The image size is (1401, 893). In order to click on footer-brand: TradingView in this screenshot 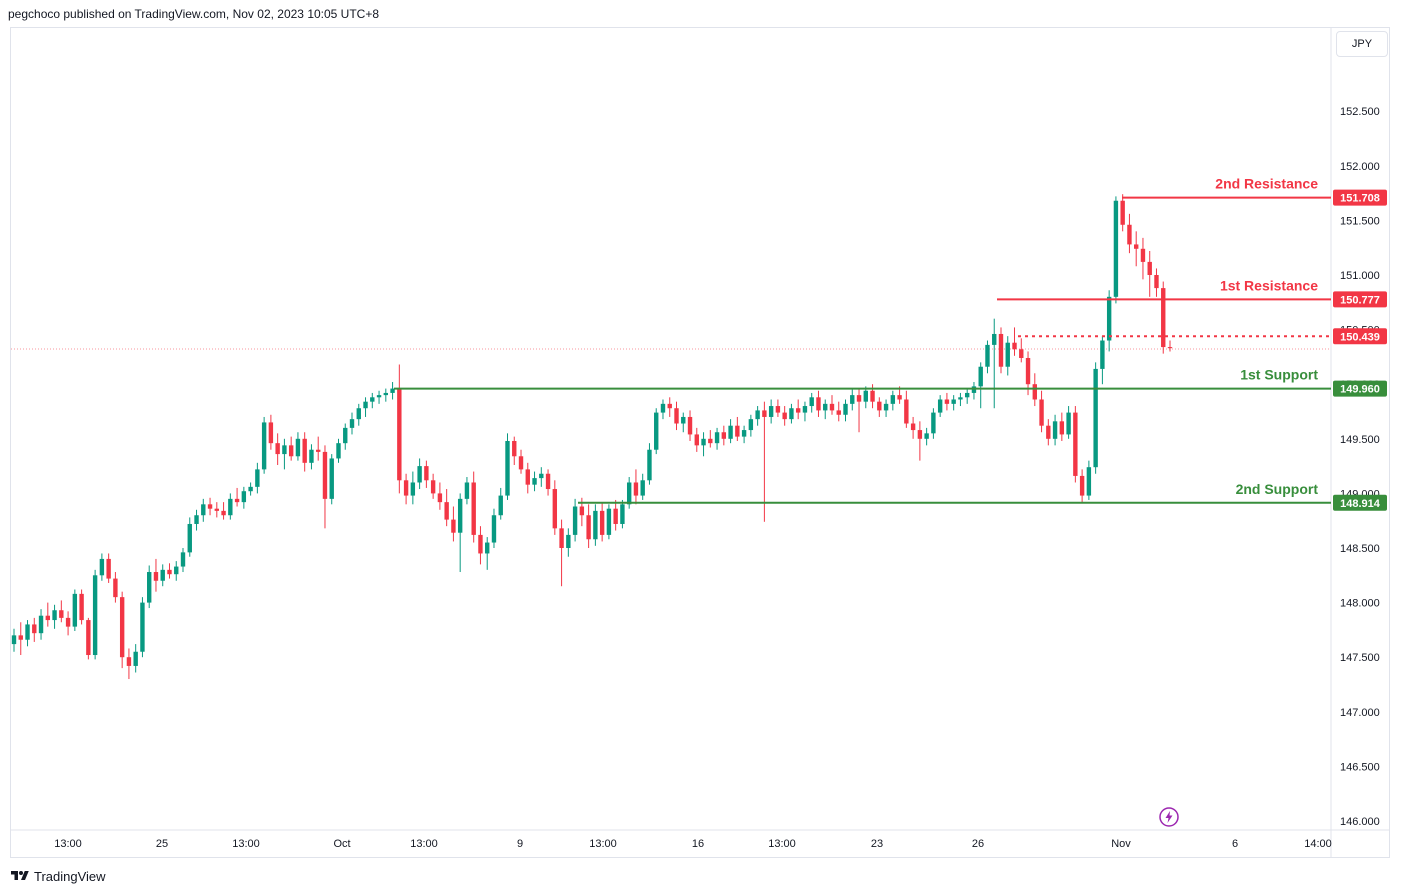, I will do `click(70, 876)`.